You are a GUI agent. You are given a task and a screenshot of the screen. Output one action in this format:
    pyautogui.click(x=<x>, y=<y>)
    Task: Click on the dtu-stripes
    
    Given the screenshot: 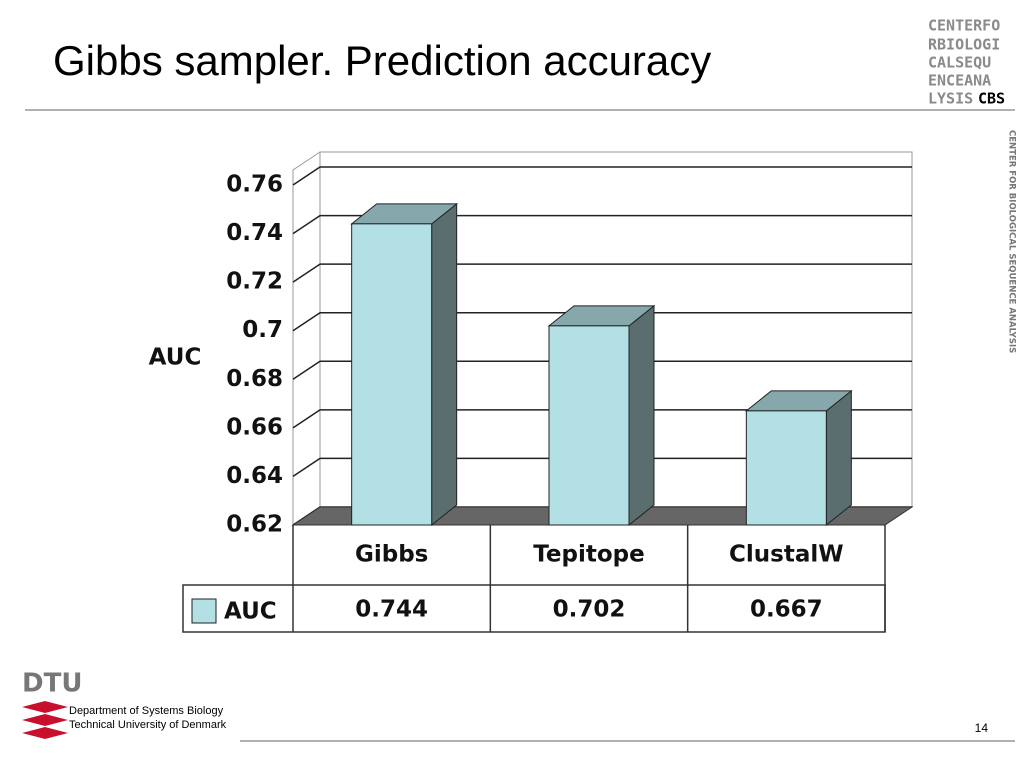 What is the action you would take?
    pyautogui.click(x=45, y=720)
    